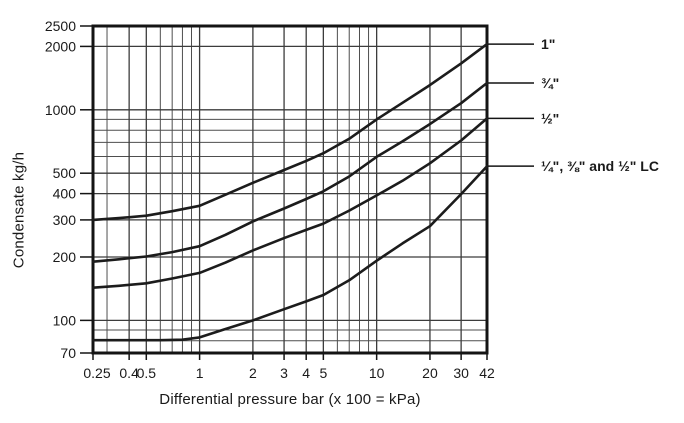 Image resolution: width=684 pixels, height=423 pixels. Describe the element at coordinates (65, 320) in the screenshot. I see `y-tick-label: 100` at that location.